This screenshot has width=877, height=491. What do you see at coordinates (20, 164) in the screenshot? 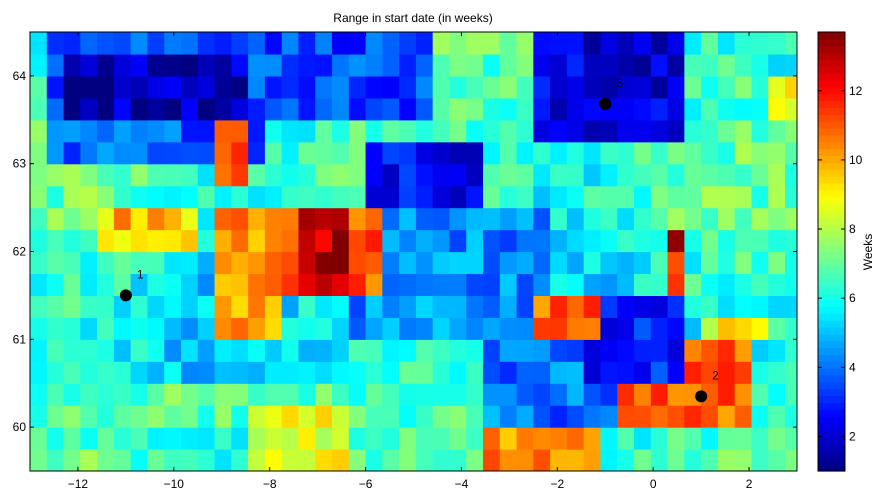
I see `y-tick-label: 63` at bounding box center [20, 164].